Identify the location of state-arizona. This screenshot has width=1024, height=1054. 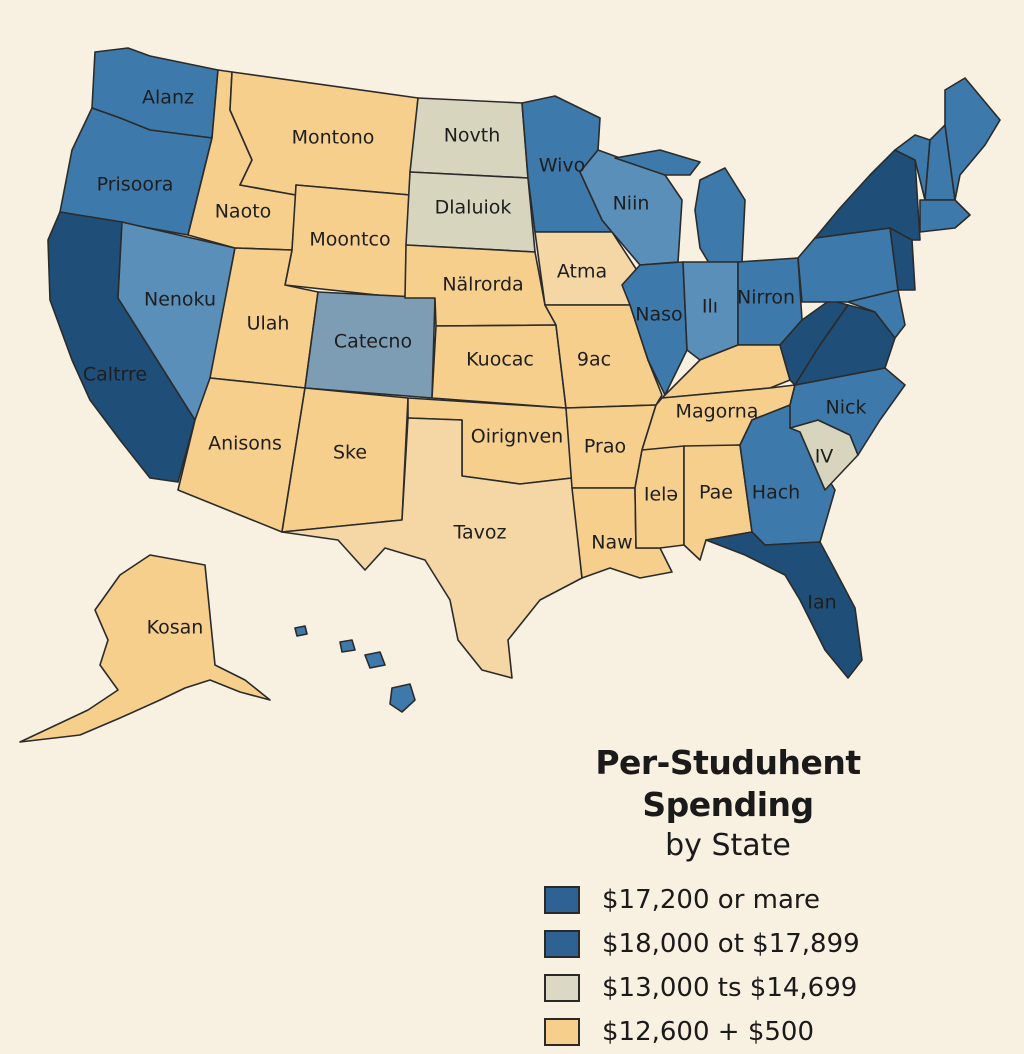
(241, 455).